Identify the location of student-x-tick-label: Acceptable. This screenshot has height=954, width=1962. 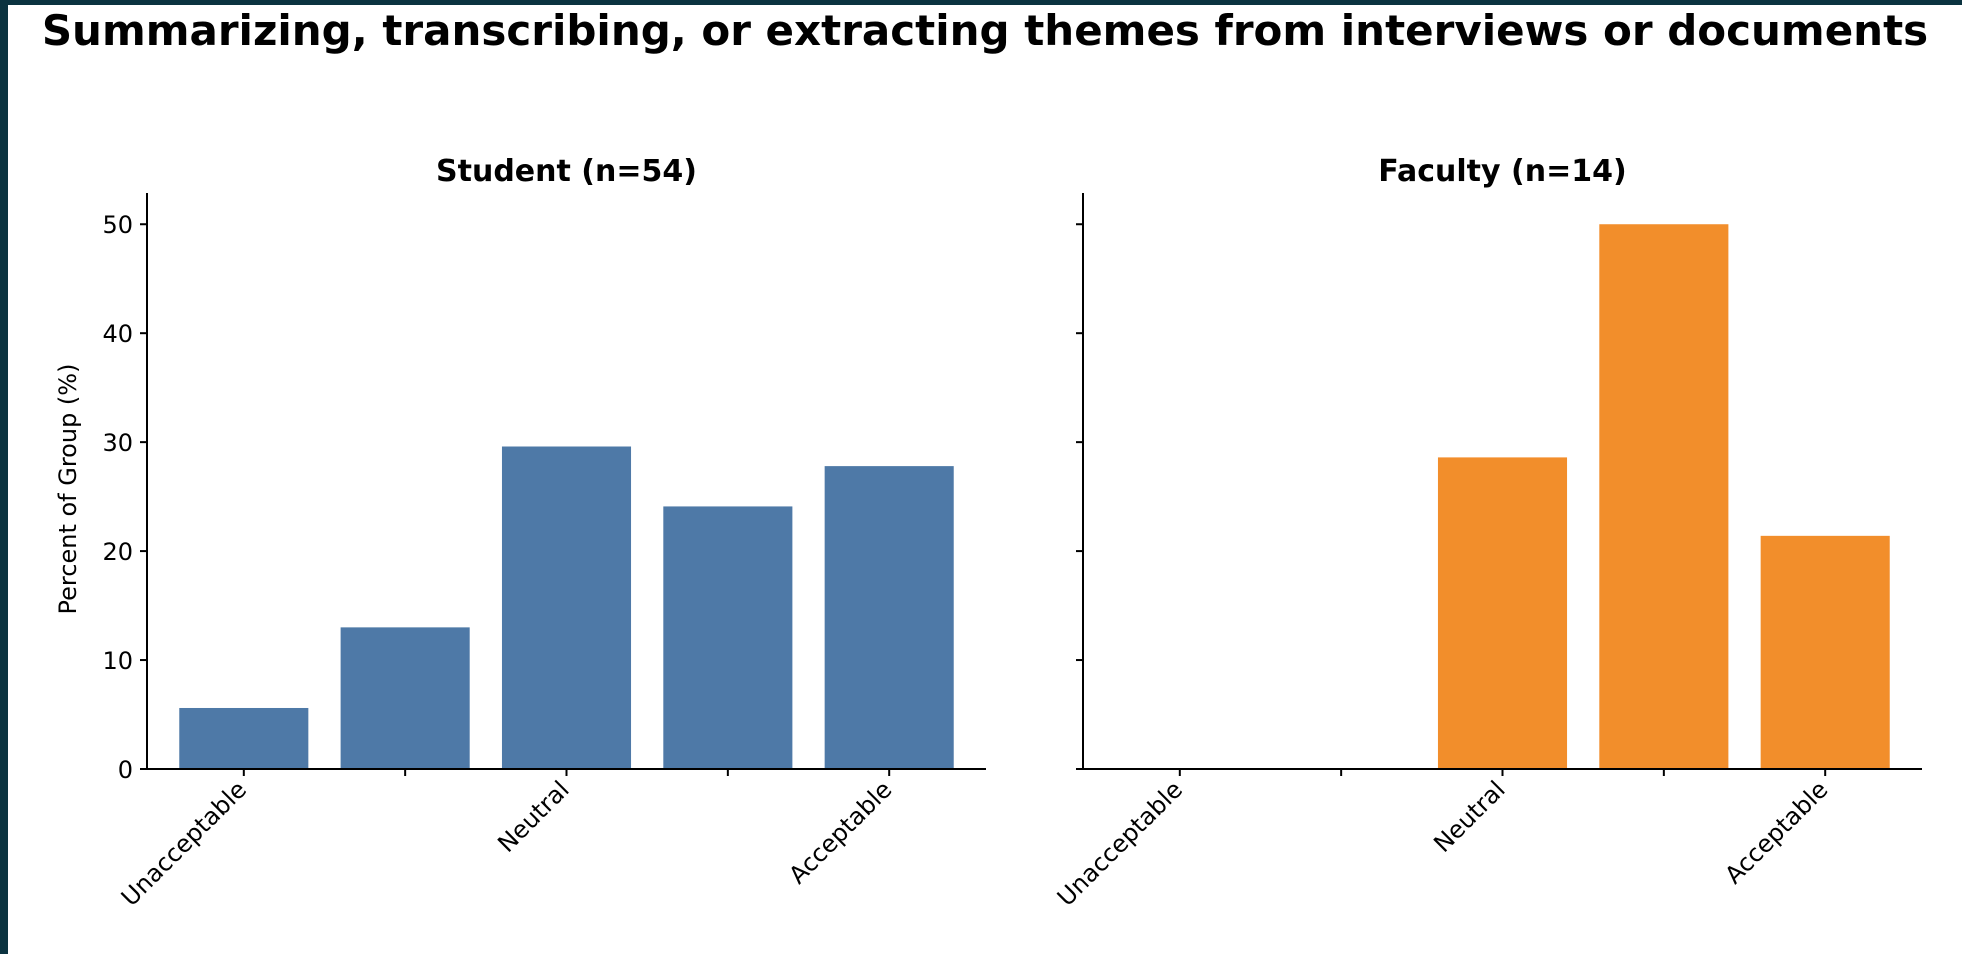
(840, 832).